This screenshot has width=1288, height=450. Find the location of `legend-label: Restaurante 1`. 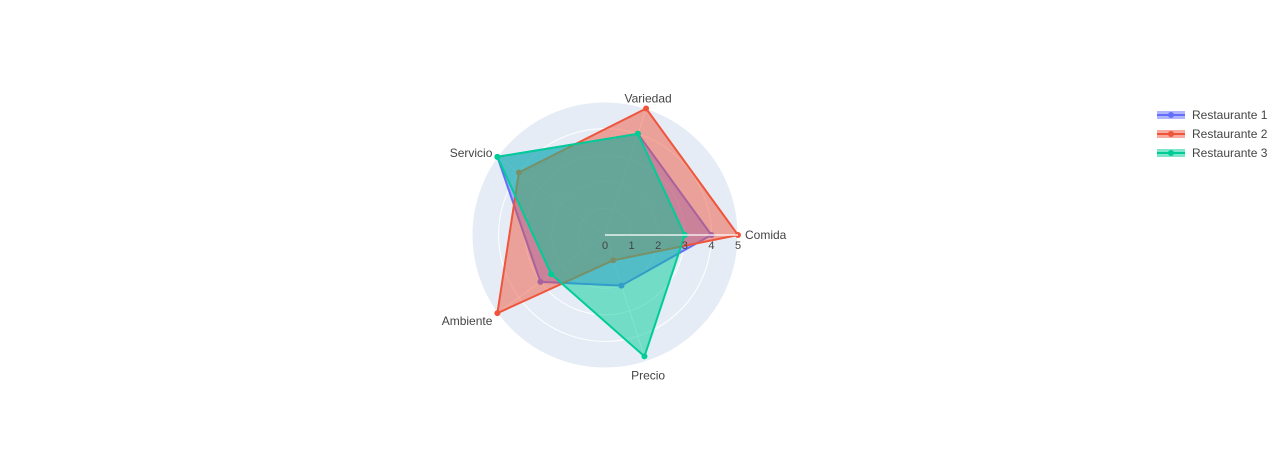

legend-label: Restaurante 1 is located at coordinates (1230, 115).